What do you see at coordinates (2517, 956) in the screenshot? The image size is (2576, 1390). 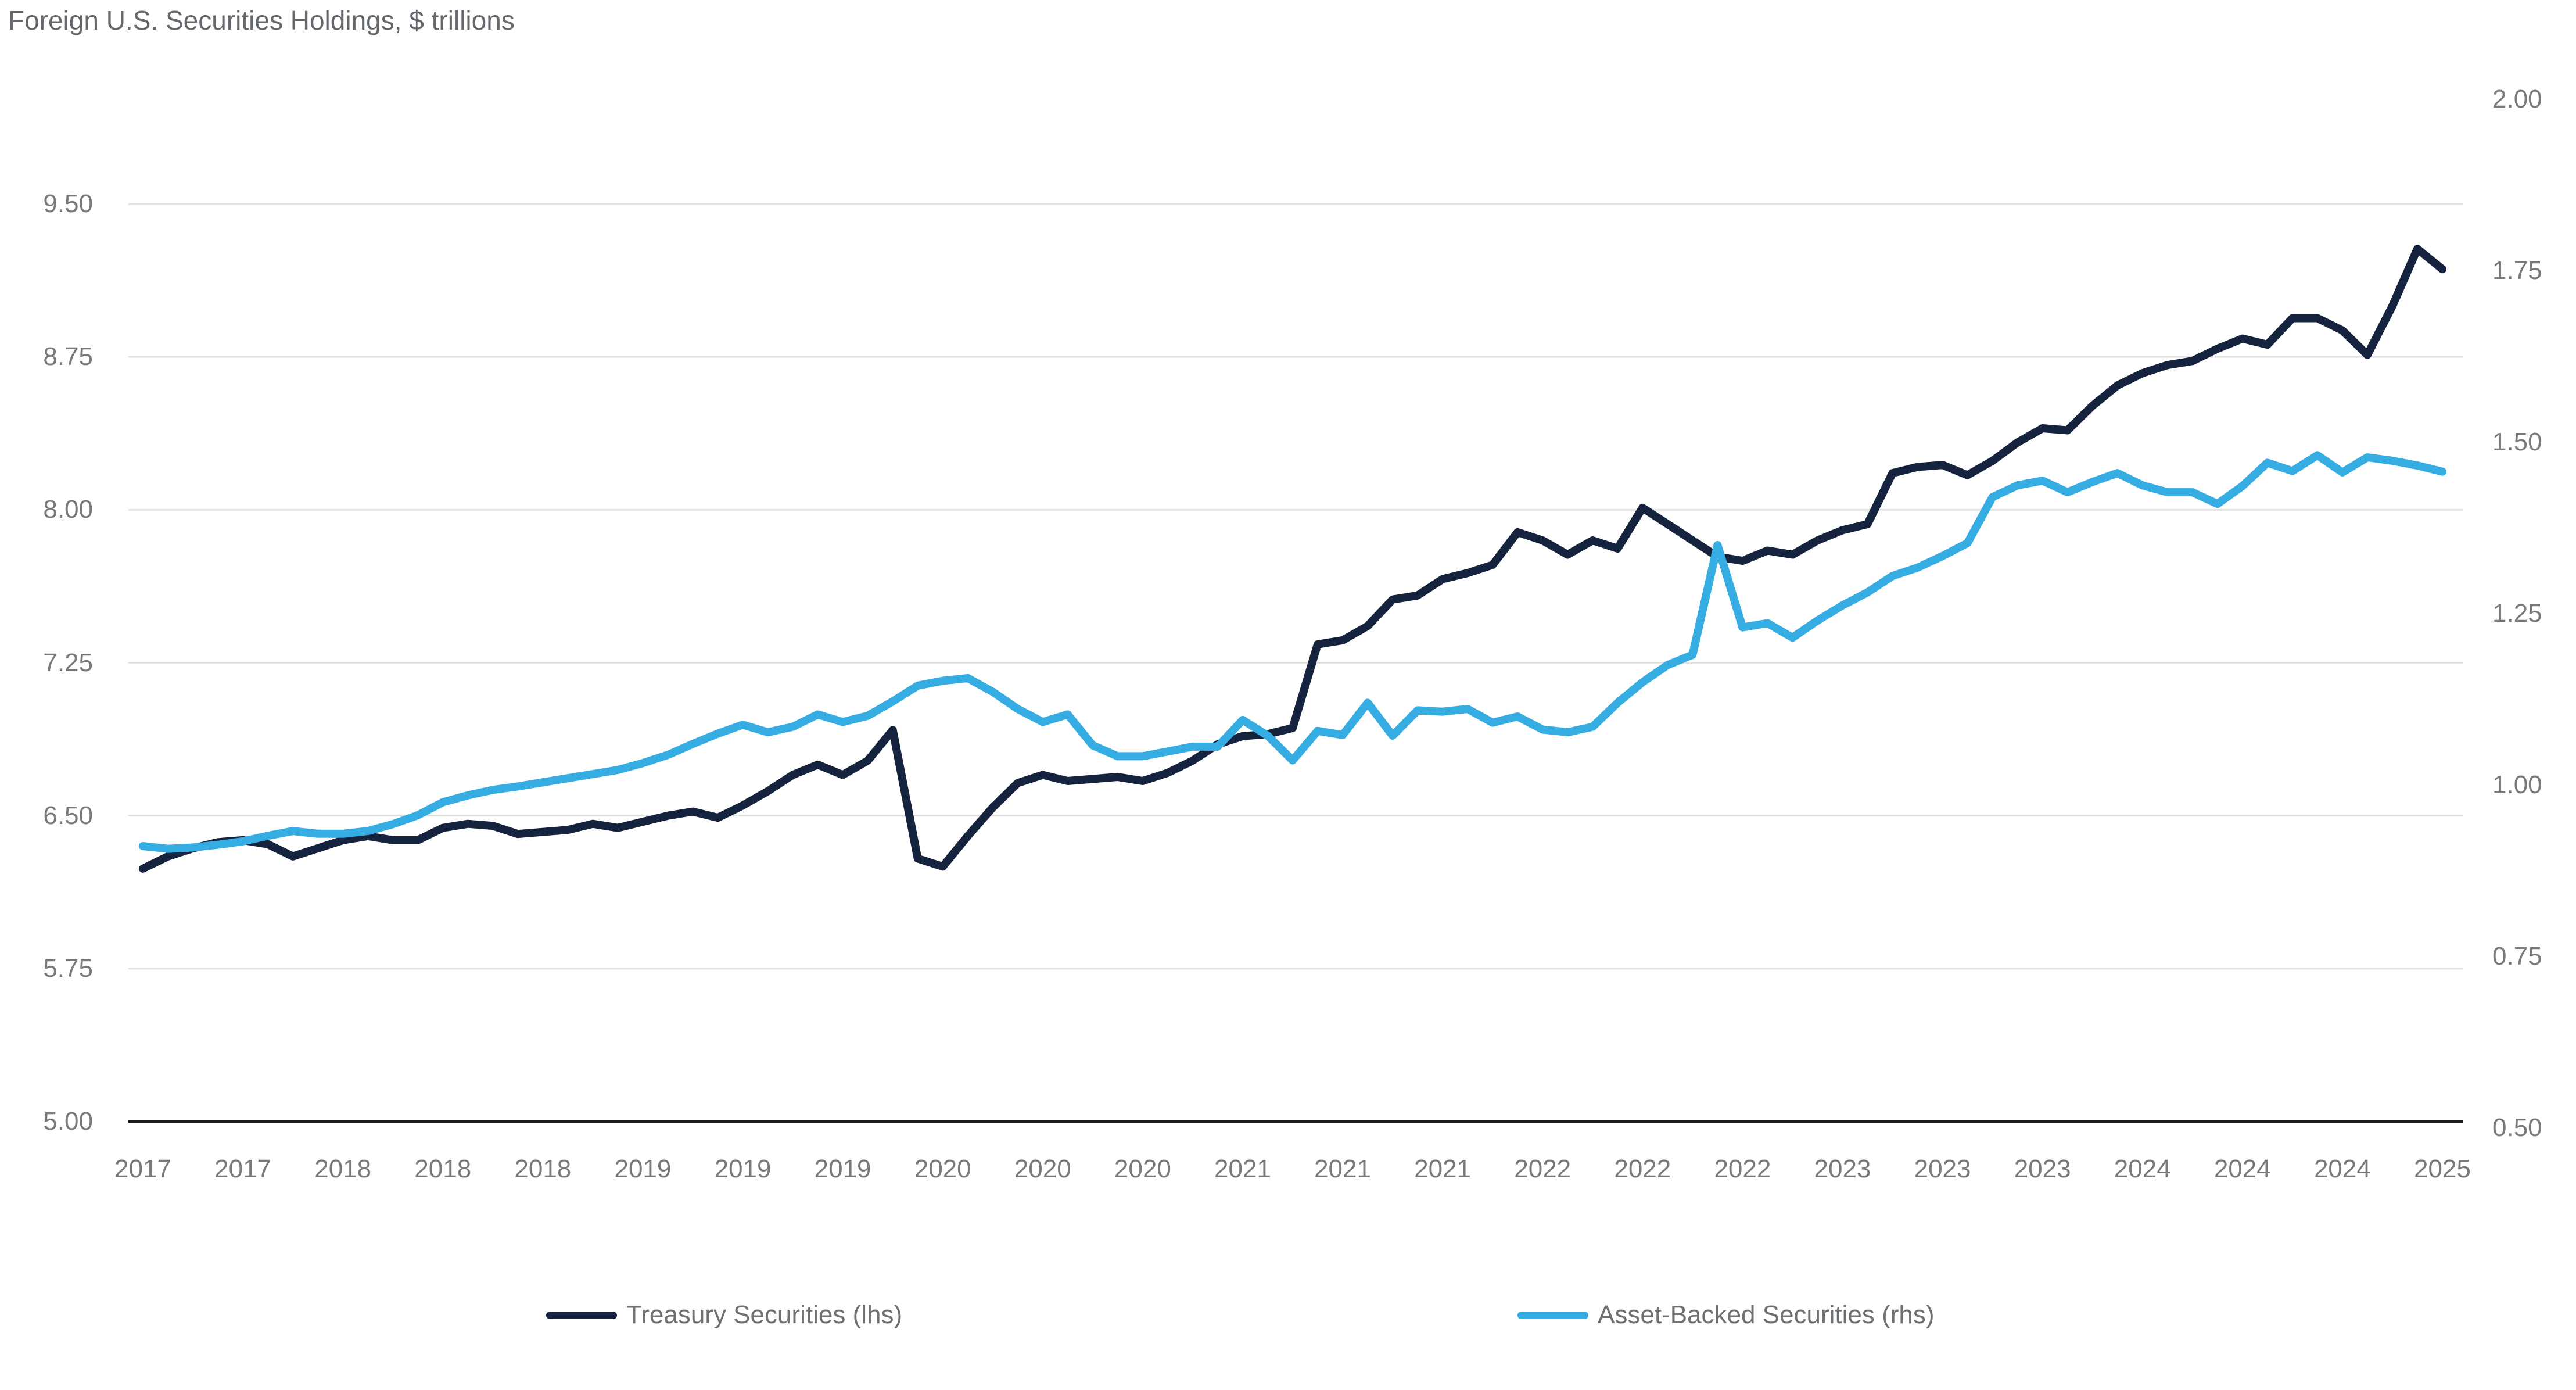 I see `right-axis-tick-label: 0.75` at bounding box center [2517, 956].